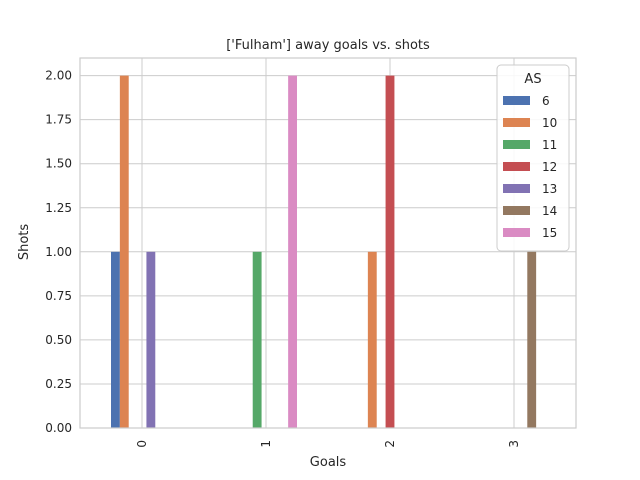 Image resolution: width=640 pixels, height=480 pixels. I want to click on x-tick-label: 0, so click(142, 444).